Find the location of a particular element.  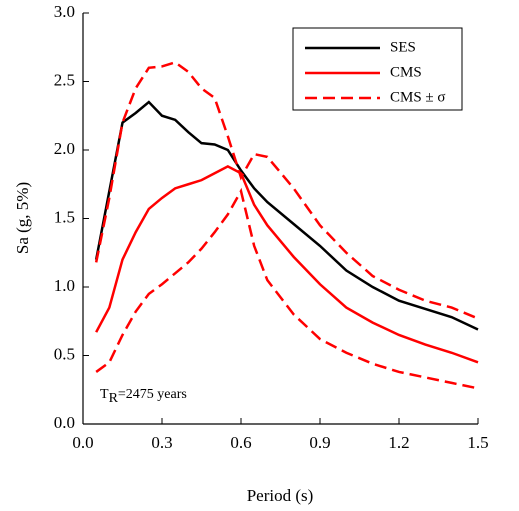

y-tick-label: 0.5 is located at coordinates (64, 353).